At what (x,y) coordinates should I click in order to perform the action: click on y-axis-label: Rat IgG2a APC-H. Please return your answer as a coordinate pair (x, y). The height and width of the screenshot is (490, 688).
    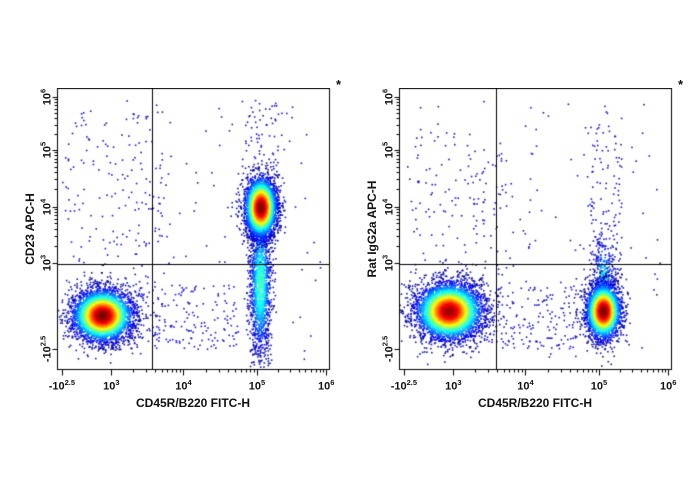
    Looking at the image, I should click on (372, 229).